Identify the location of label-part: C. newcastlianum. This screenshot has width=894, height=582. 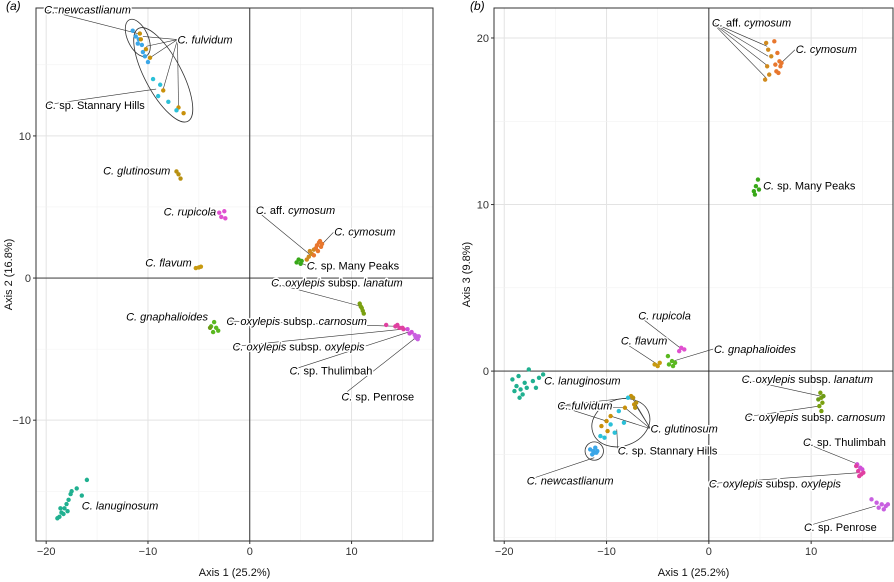
(87, 11).